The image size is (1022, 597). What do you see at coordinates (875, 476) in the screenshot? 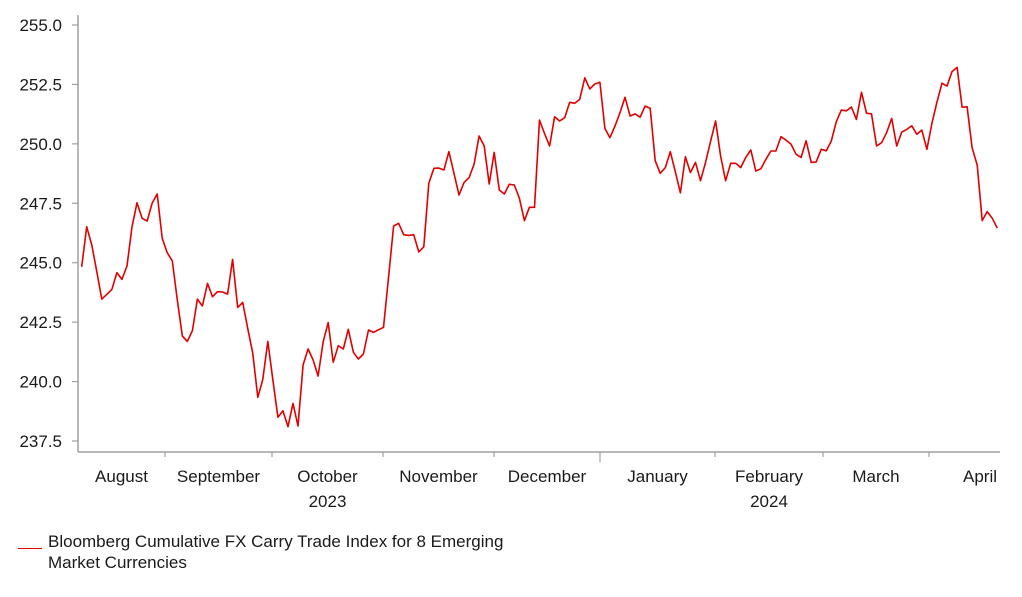
I see `x-month-label: March` at bounding box center [875, 476].